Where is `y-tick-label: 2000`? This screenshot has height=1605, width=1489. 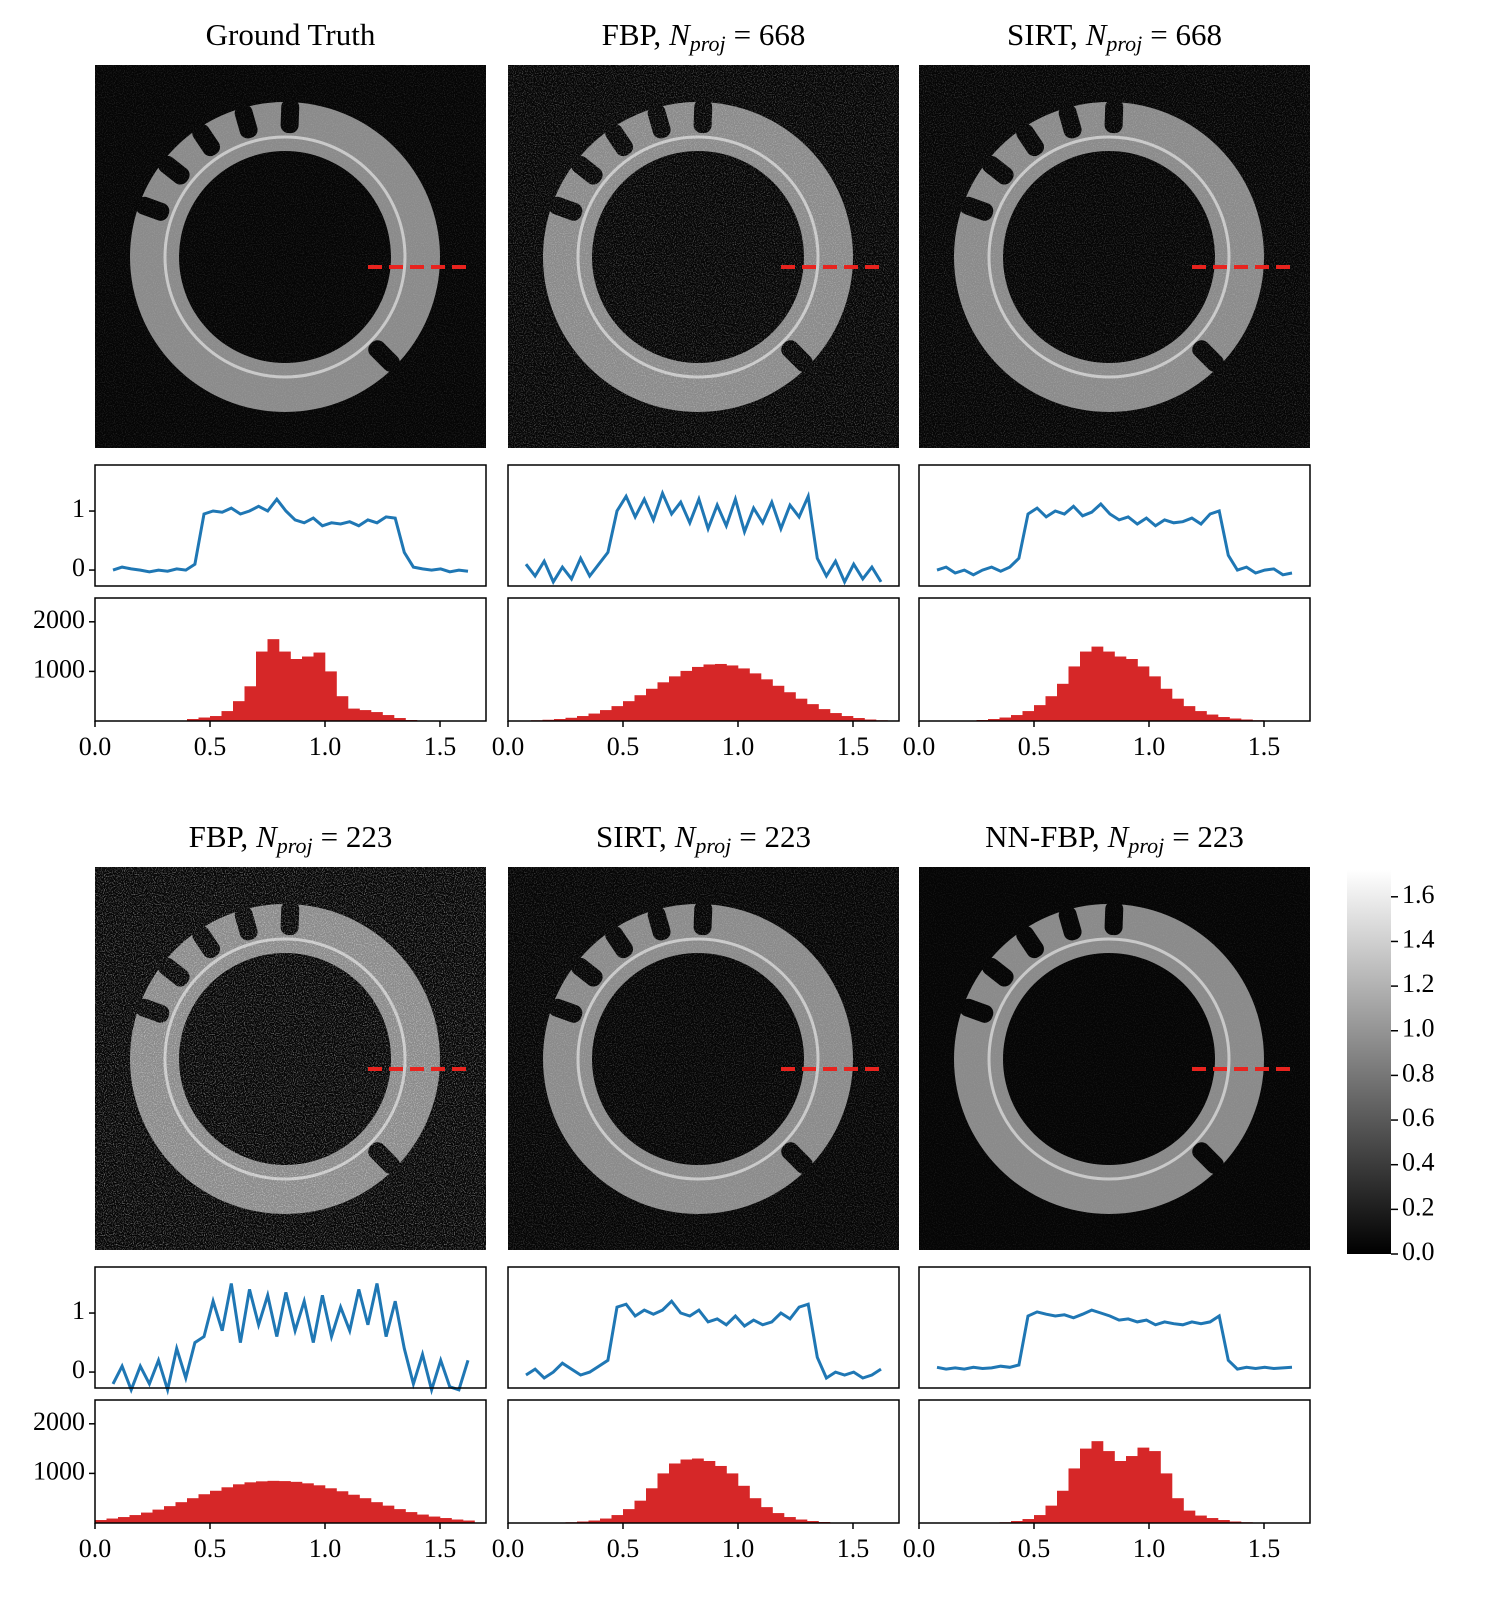
y-tick-label: 2000 is located at coordinates (59, 619).